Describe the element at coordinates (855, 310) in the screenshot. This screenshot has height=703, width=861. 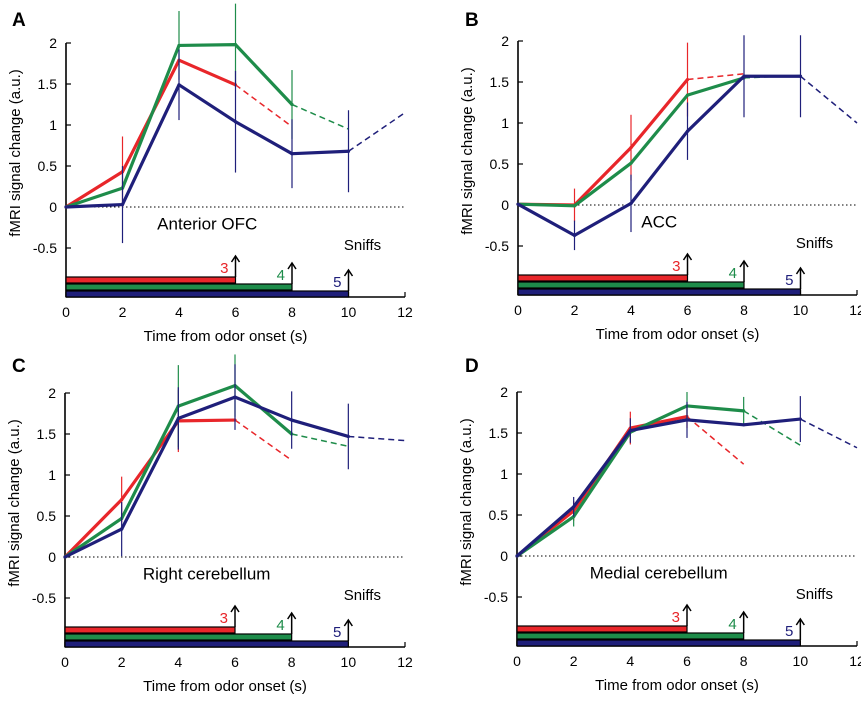
I see `x-tick-label: 12` at that location.